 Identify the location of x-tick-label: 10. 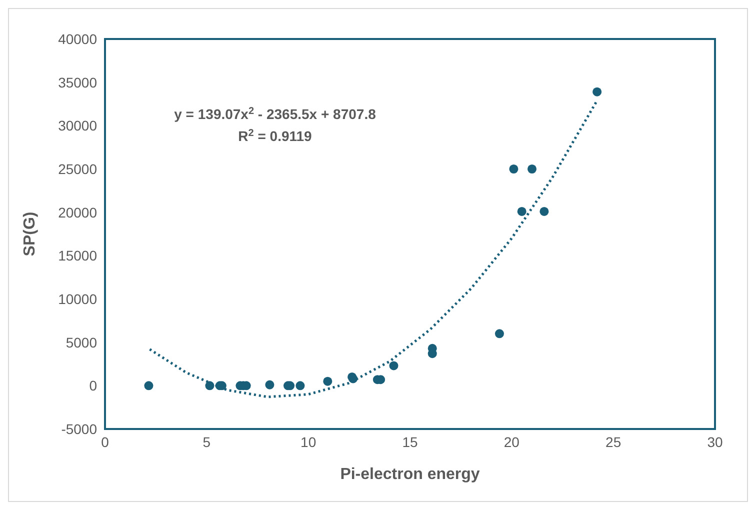
(308, 442).